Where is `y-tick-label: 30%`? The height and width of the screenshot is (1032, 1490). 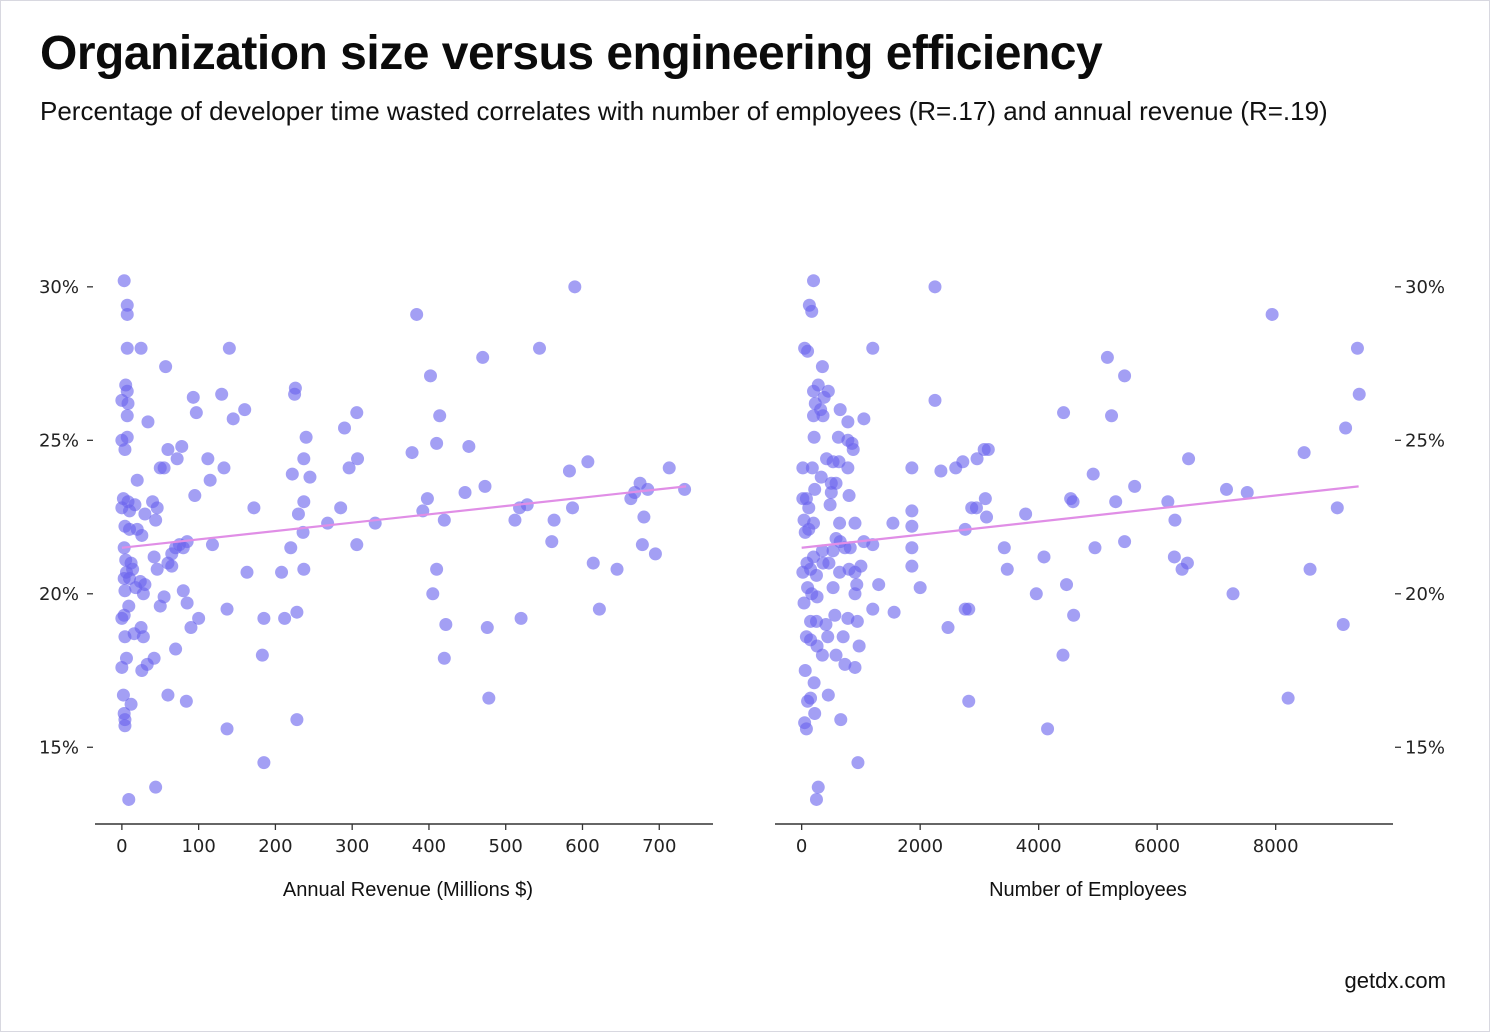
y-tick-label: 30% is located at coordinates (1425, 287).